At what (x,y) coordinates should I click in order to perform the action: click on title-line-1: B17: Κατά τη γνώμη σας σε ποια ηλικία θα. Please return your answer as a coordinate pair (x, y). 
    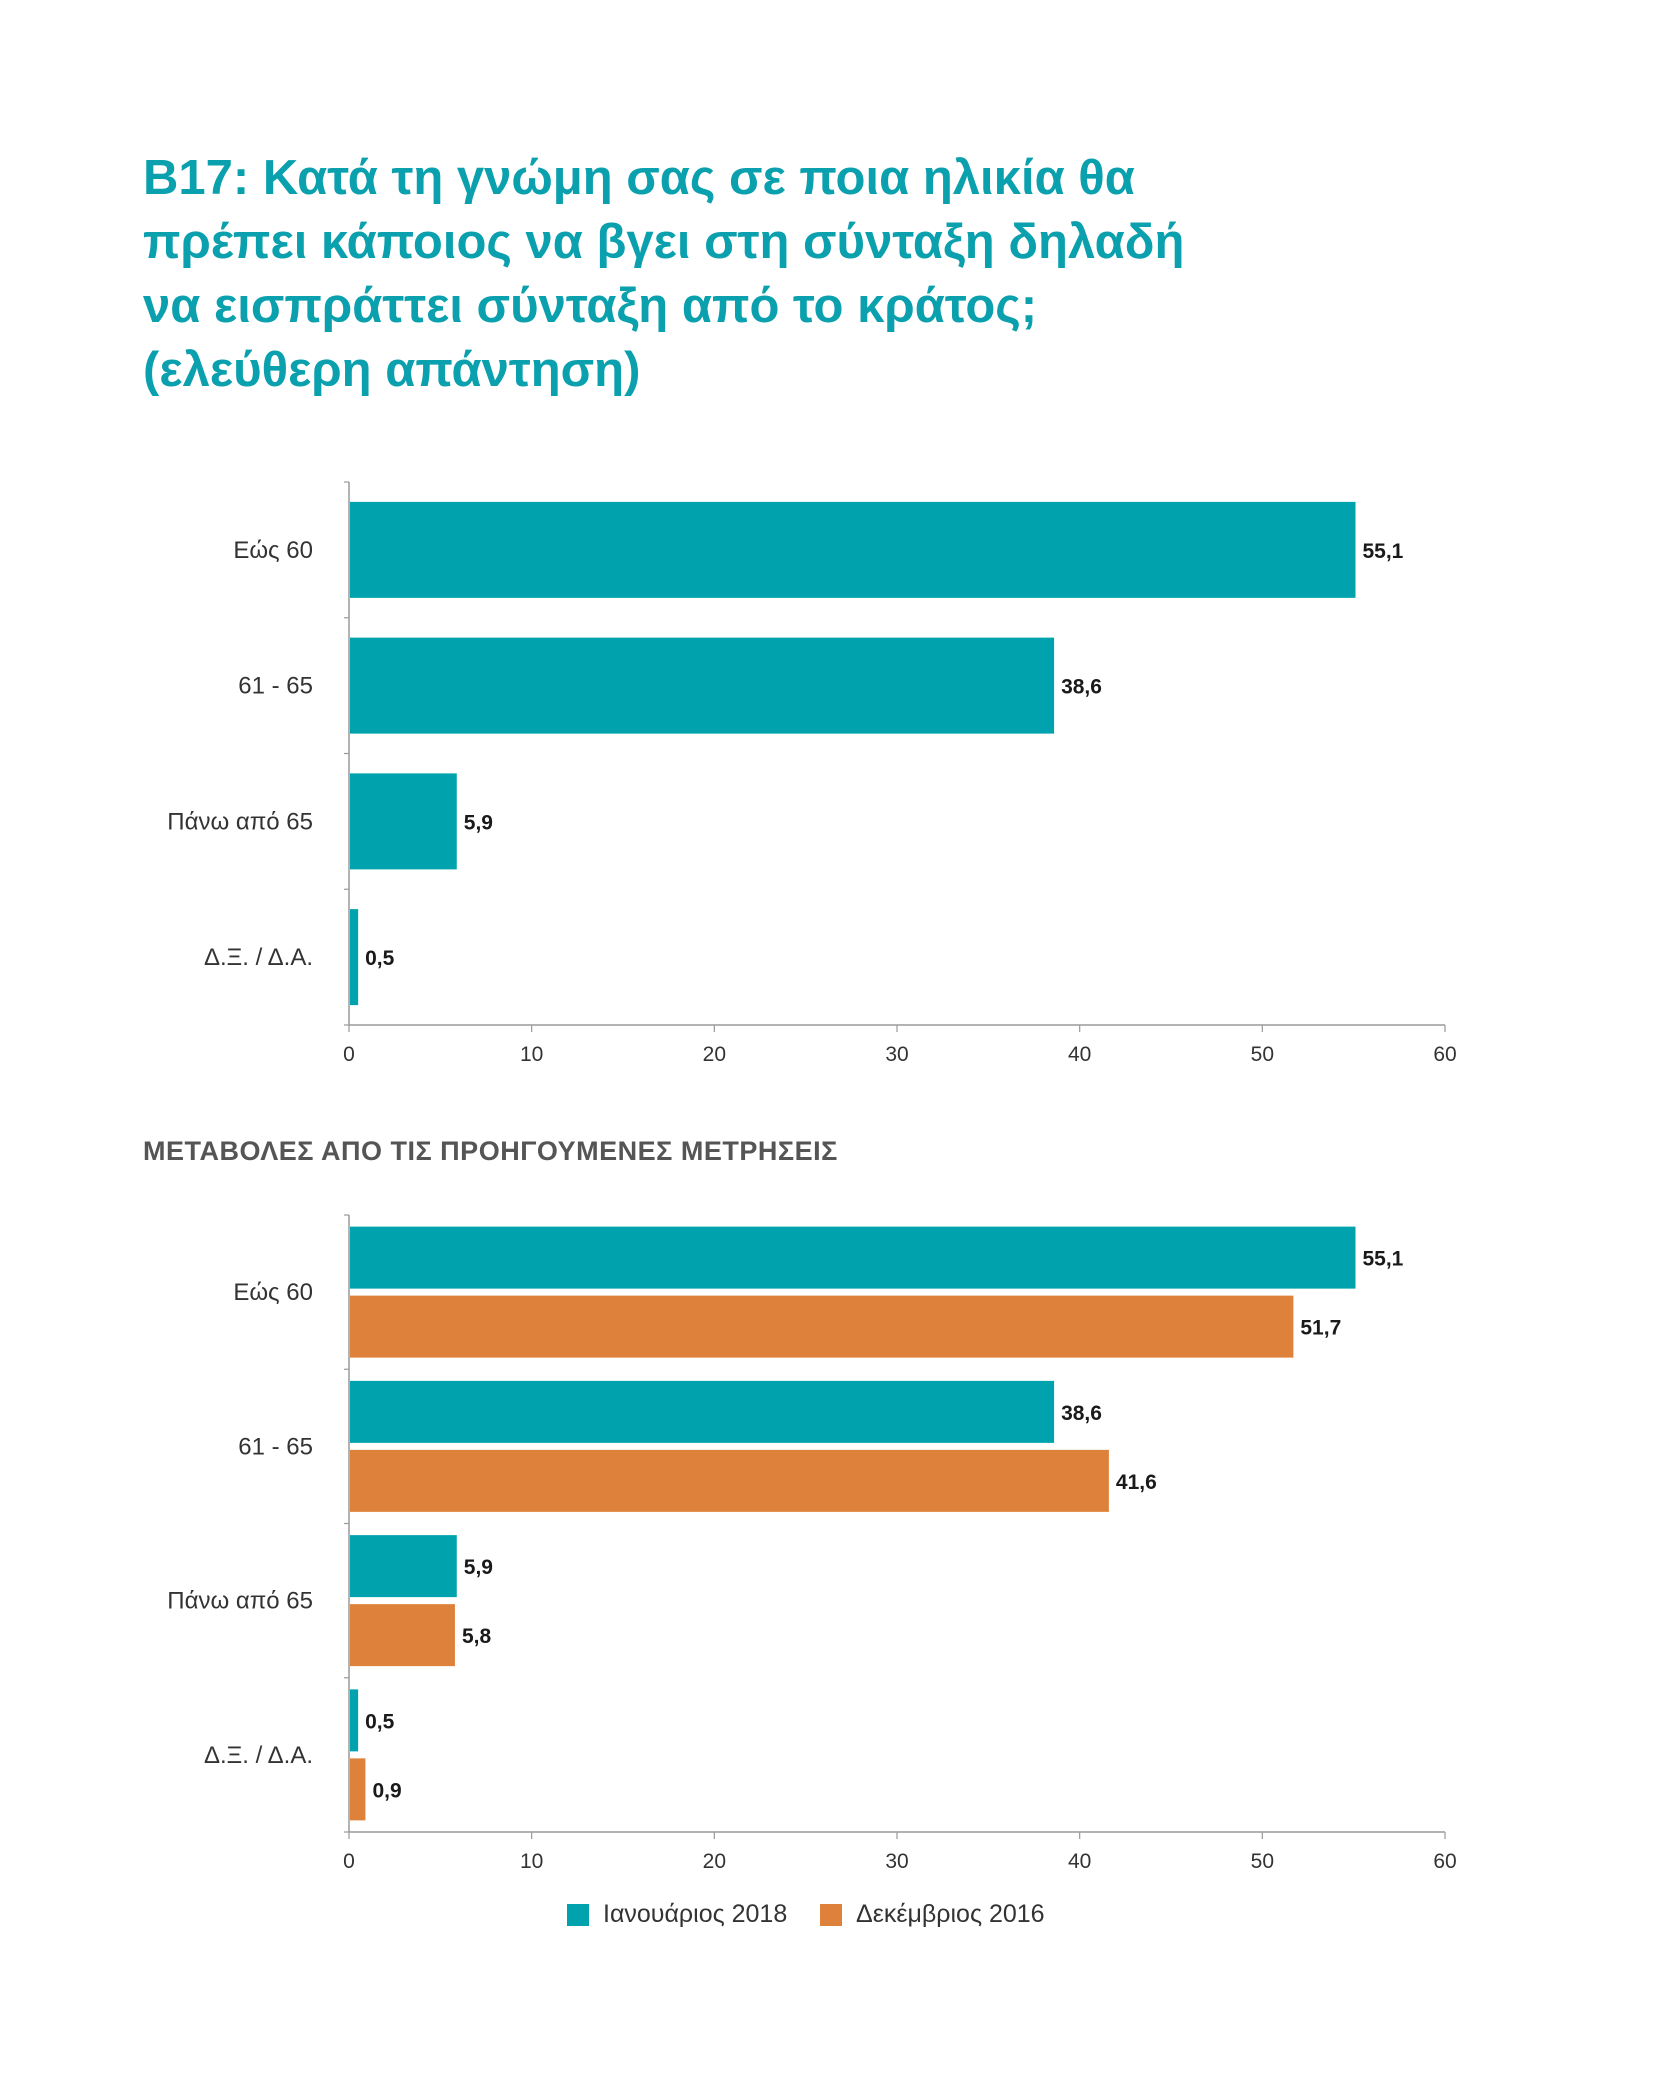
    Looking at the image, I should click on (639, 178).